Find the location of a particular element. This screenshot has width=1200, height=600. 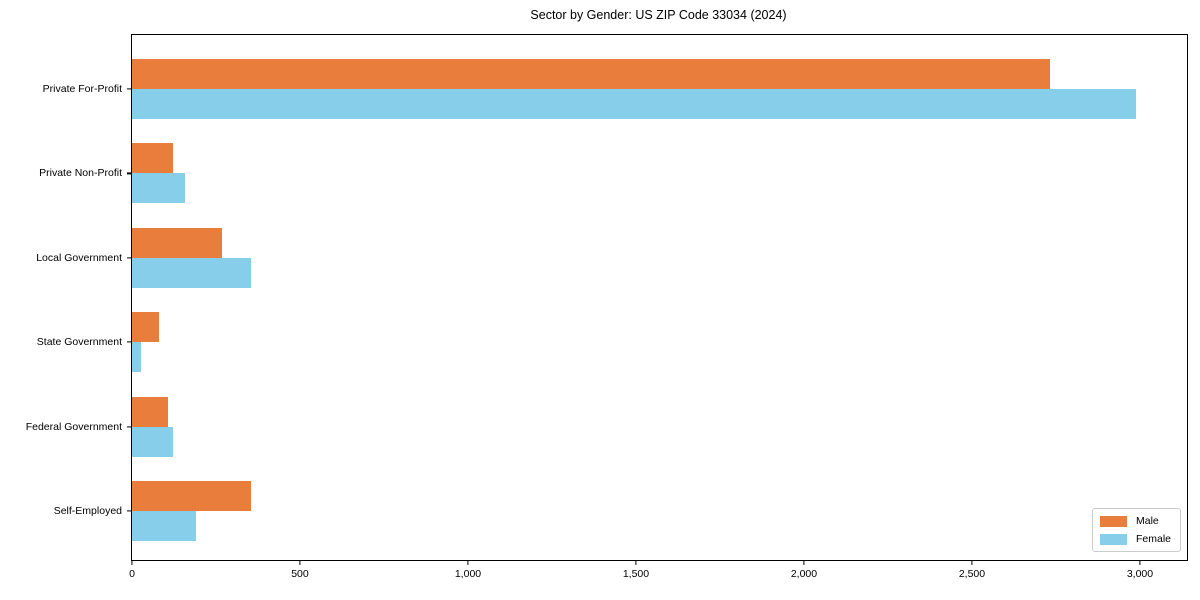

legend-entry-female: Female is located at coordinates (1135, 539).